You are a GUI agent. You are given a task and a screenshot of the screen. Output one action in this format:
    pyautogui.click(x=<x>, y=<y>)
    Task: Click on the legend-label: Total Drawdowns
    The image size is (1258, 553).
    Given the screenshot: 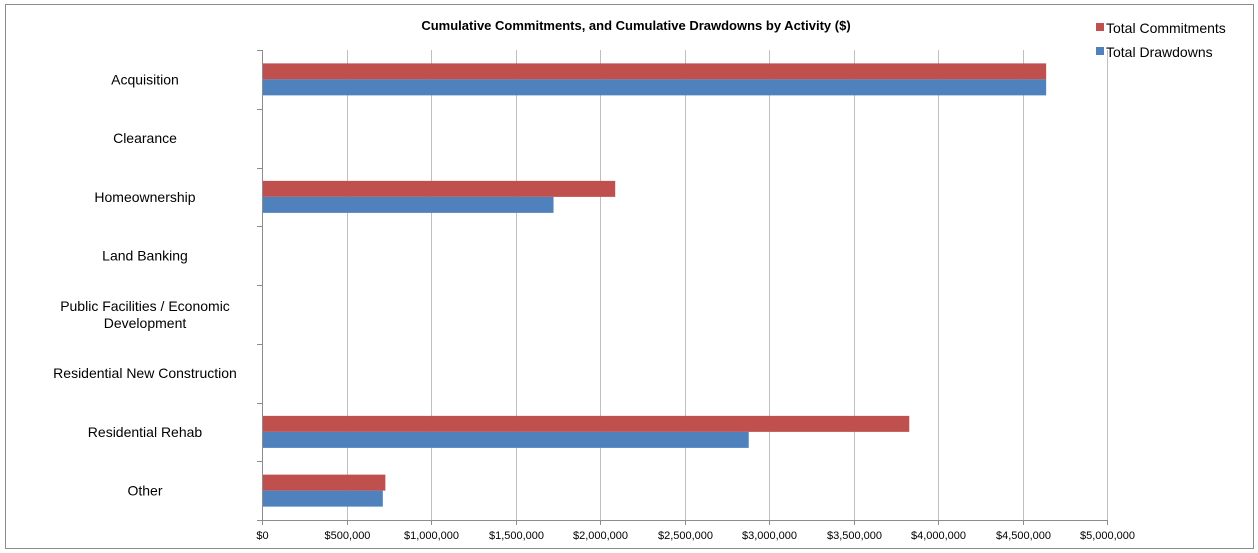 What is the action you would take?
    pyautogui.click(x=1159, y=52)
    